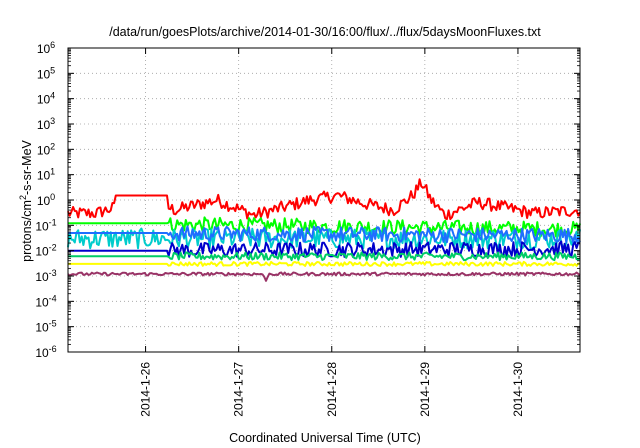 The height and width of the screenshot is (448, 640). I want to click on y-tick-exponent: 2, so click(52, 146).